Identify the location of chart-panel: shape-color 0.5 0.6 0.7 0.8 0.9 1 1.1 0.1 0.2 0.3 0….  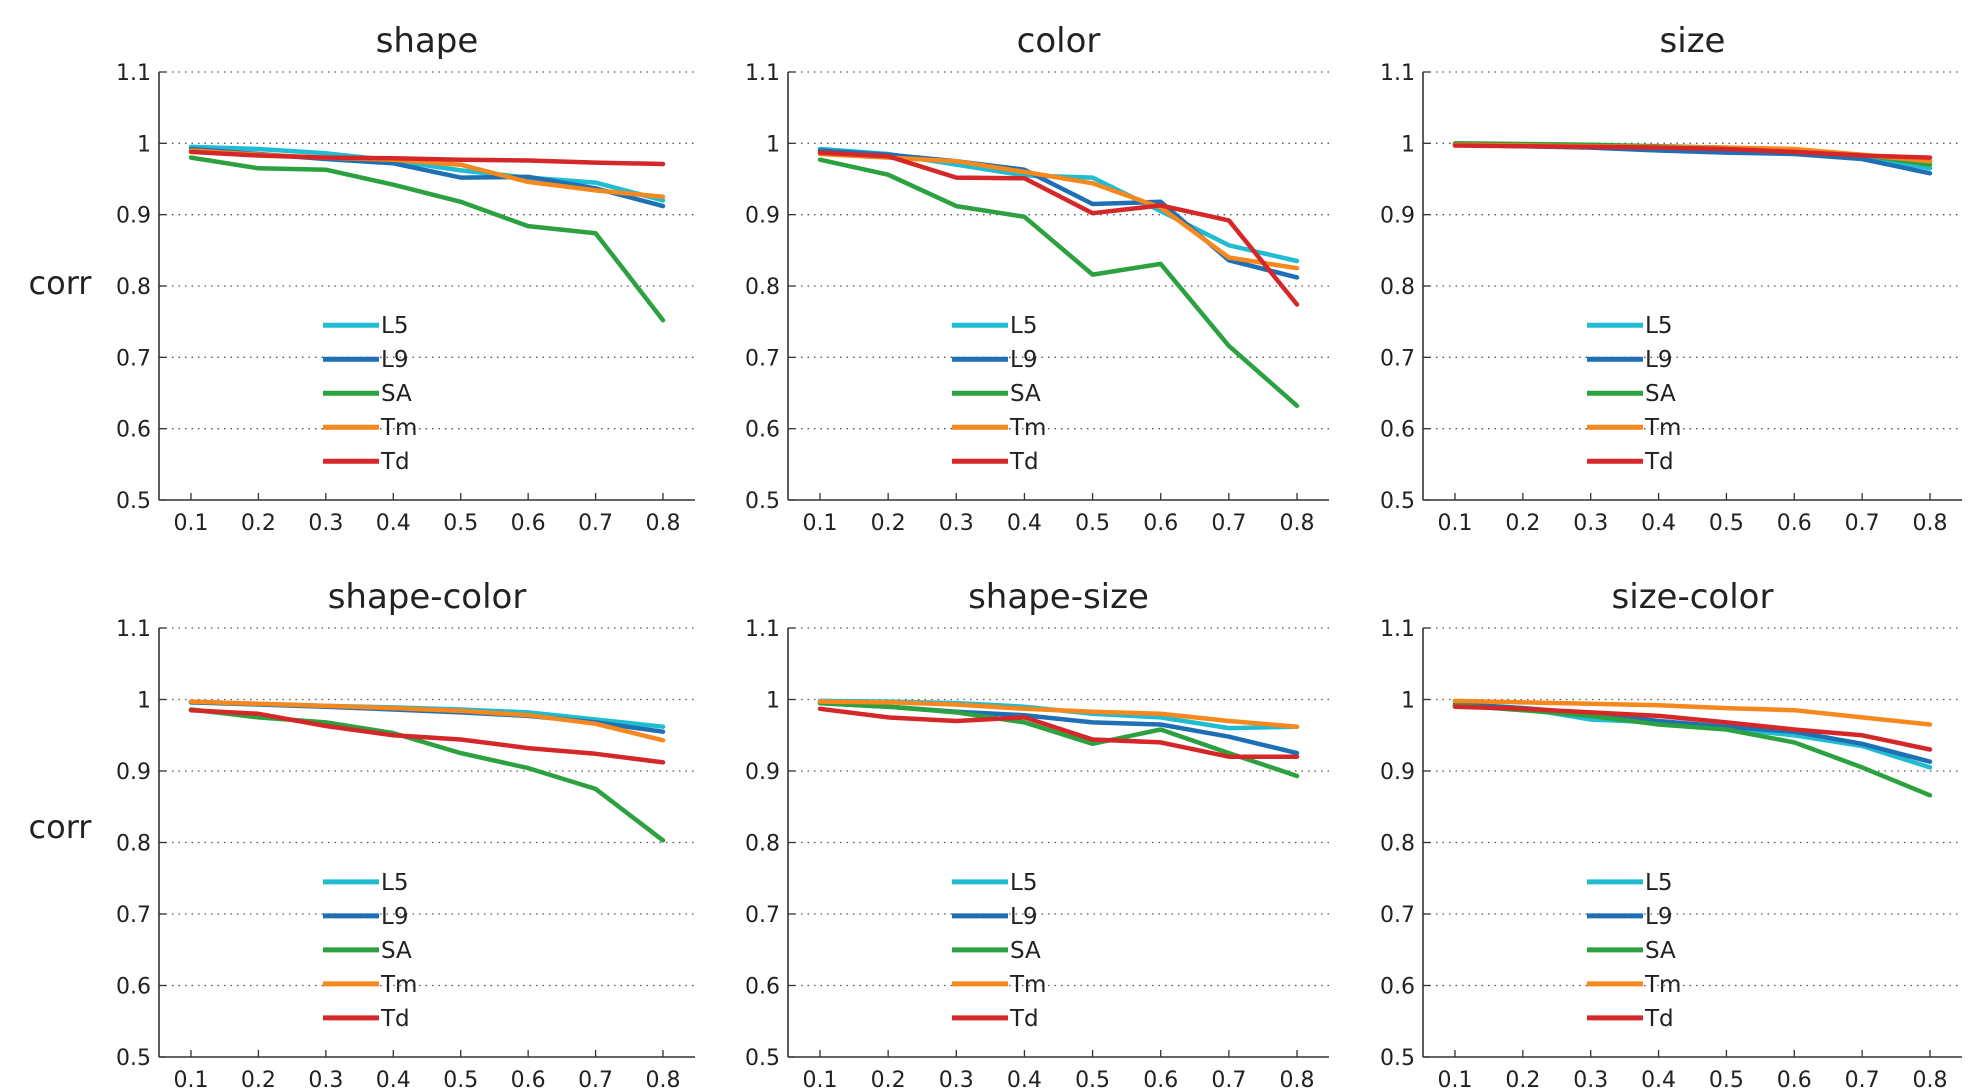
(405, 833).